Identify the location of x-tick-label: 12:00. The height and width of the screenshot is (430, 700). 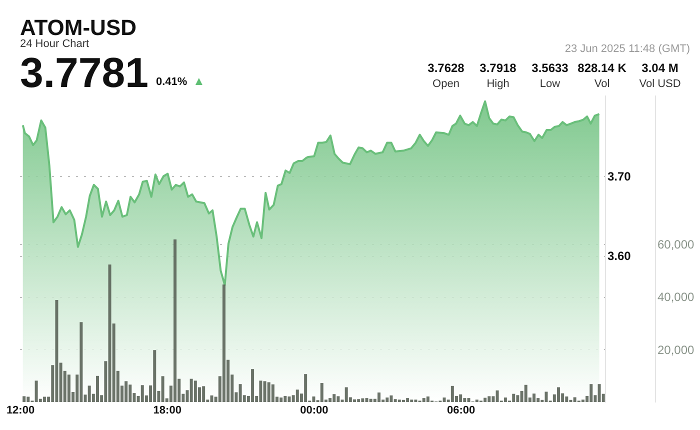
(20, 410).